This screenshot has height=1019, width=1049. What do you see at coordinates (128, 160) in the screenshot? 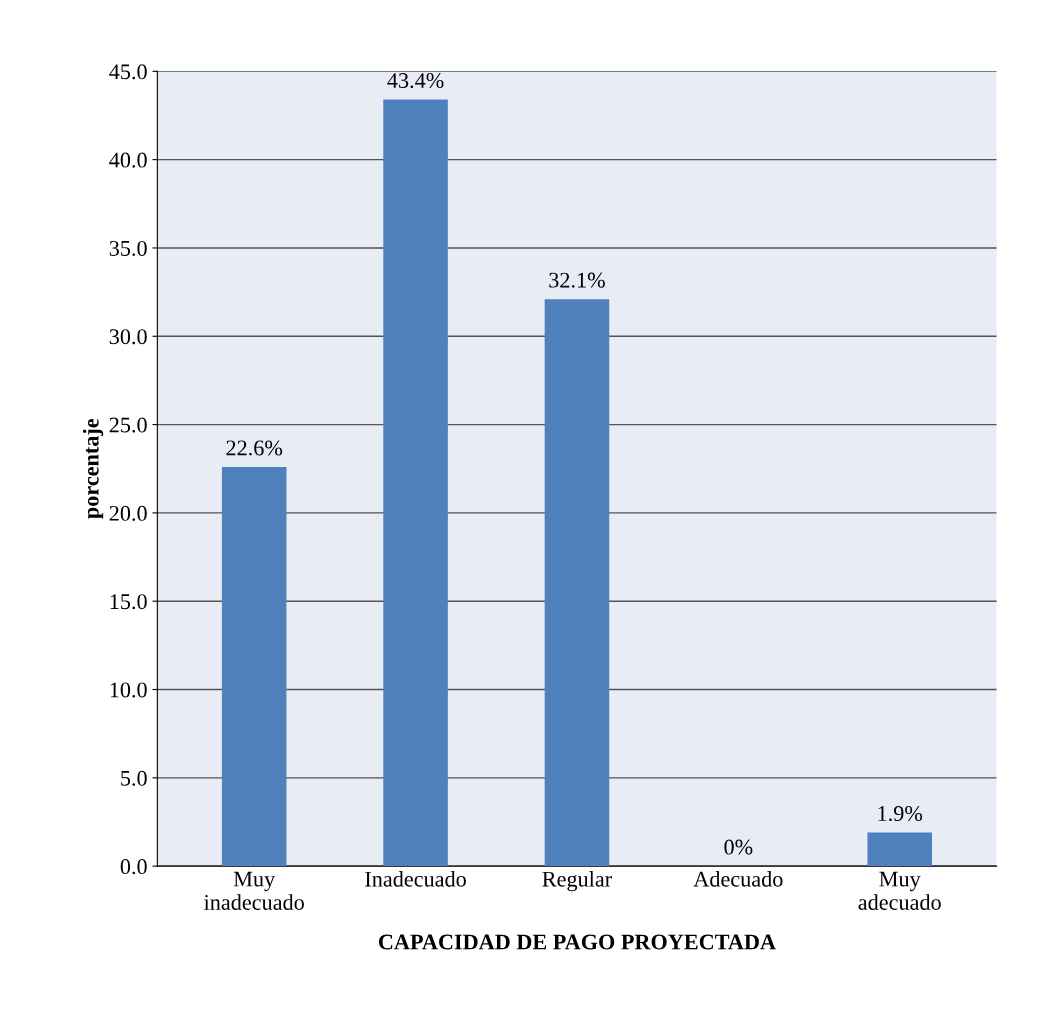
I see `y-tick-label: 40.0` at bounding box center [128, 160].